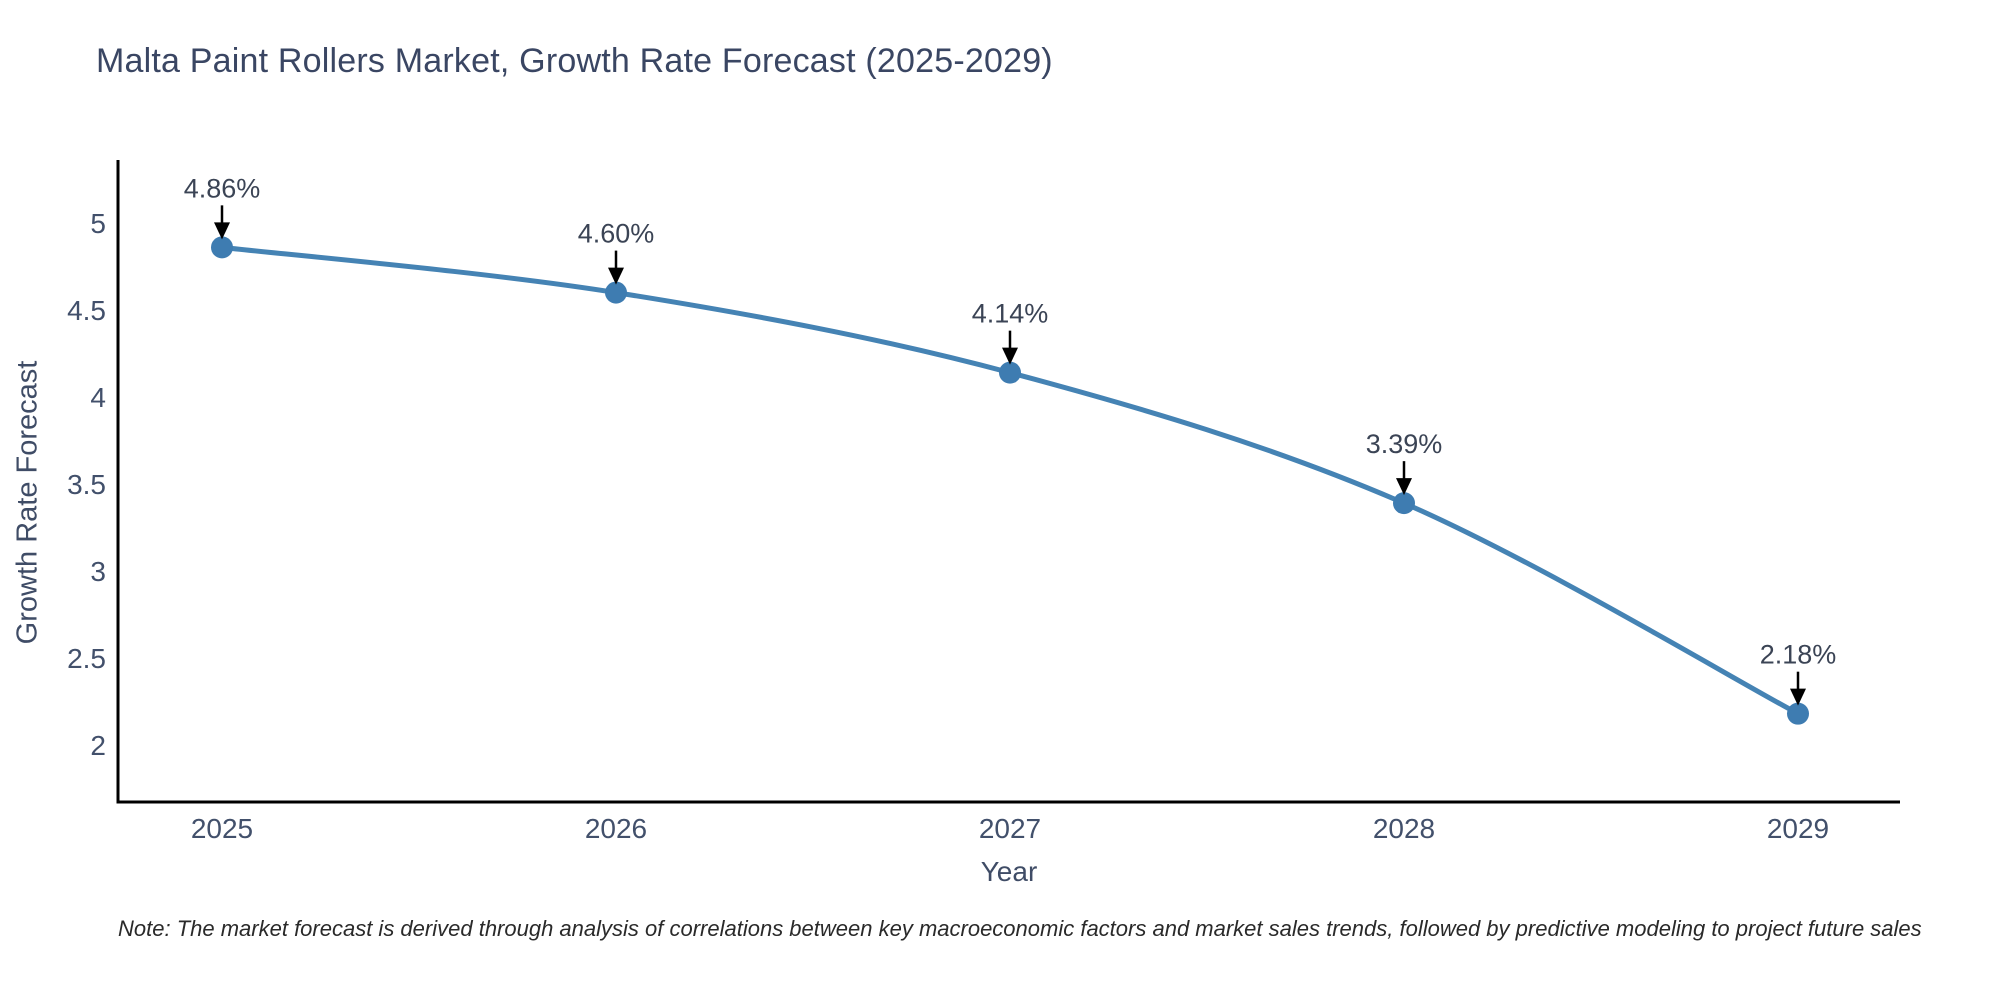 Image resolution: width=2000 pixels, height=1000 pixels. What do you see at coordinates (98, 397) in the screenshot?
I see `y-tick-label: 4` at bounding box center [98, 397].